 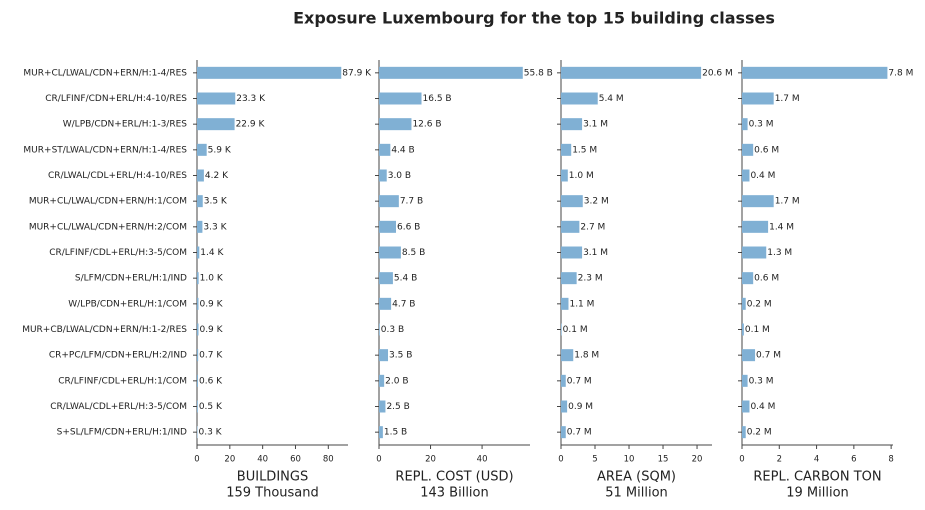 What do you see at coordinates (108, 202) in the screenshot?
I see `y-tick-label: MUR+CL/LWAL/CDN+ERN/H:1/COM` at bounding box center [108, 202].